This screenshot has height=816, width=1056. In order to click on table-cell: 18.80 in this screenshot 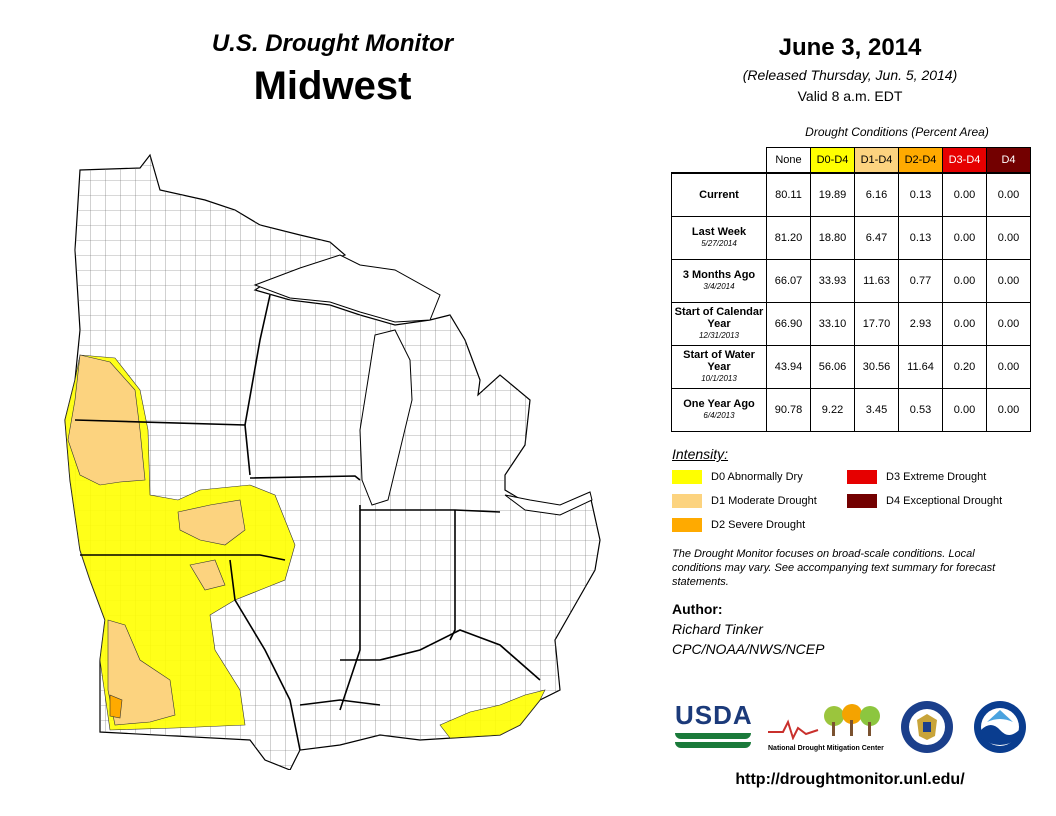, I will do `click(832, 238)`.